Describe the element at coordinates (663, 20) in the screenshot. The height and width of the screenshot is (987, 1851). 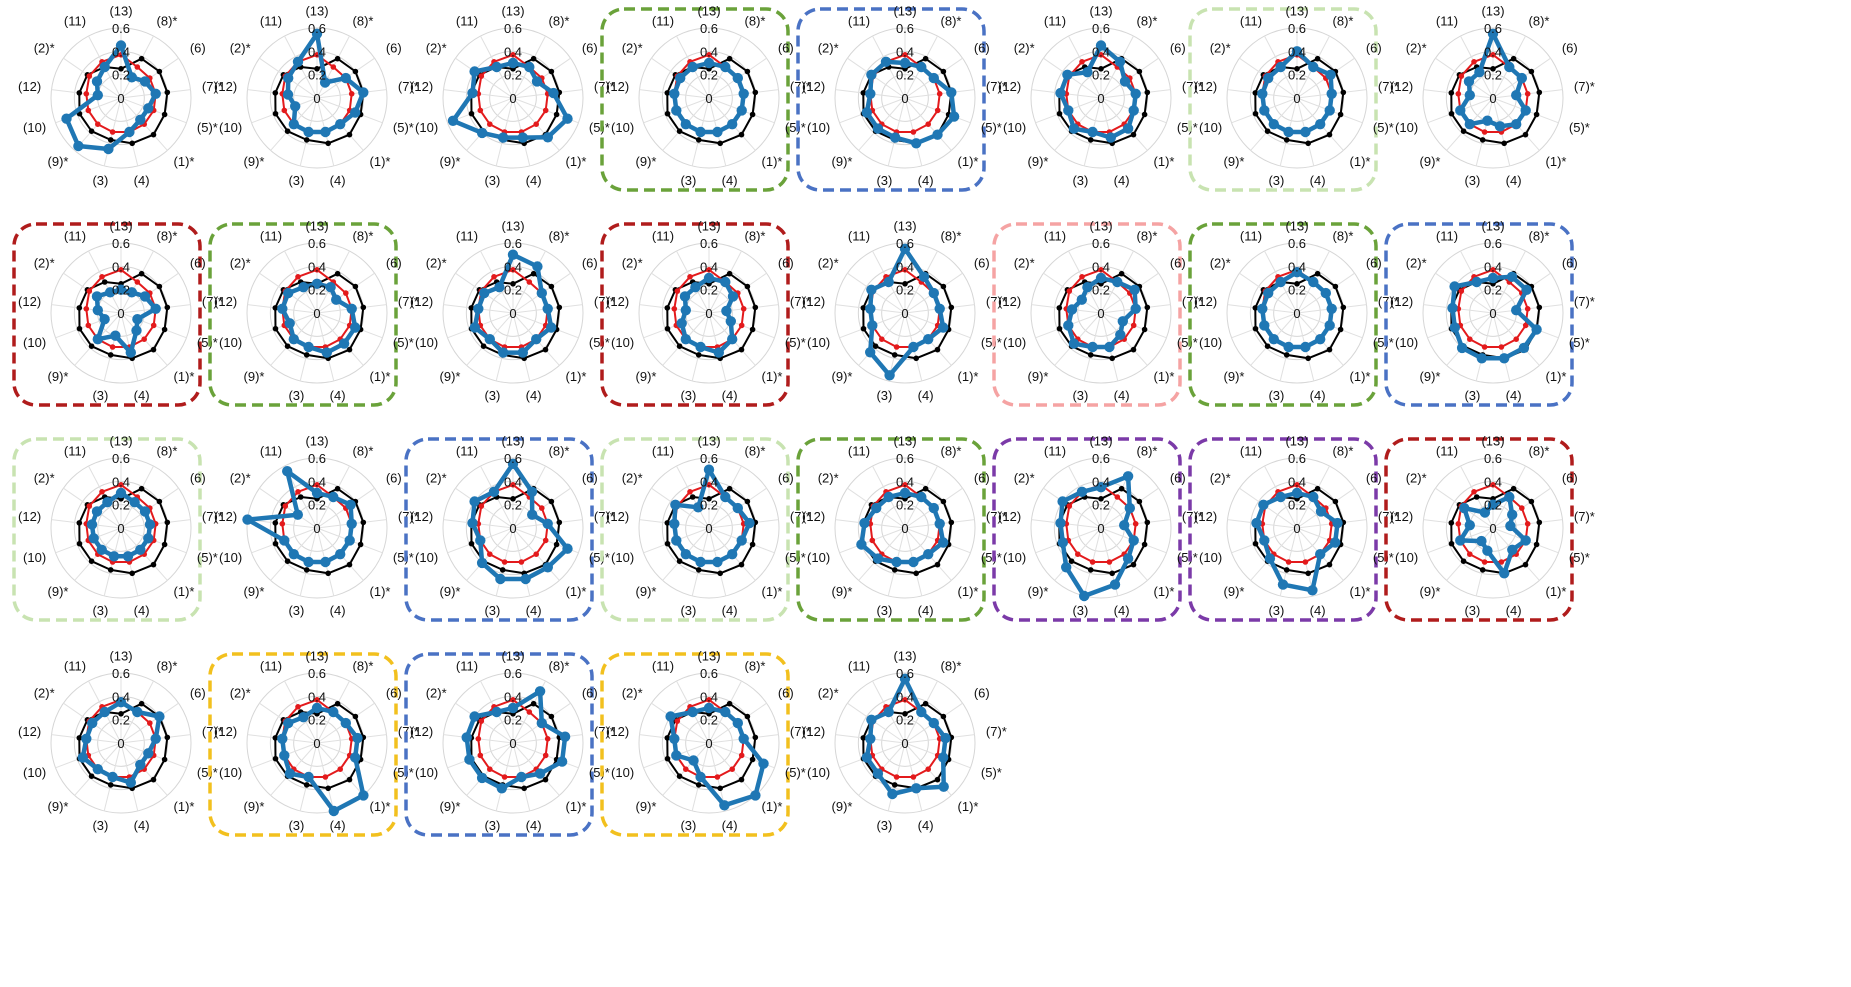
I see `axis-label: (11)` at that location.